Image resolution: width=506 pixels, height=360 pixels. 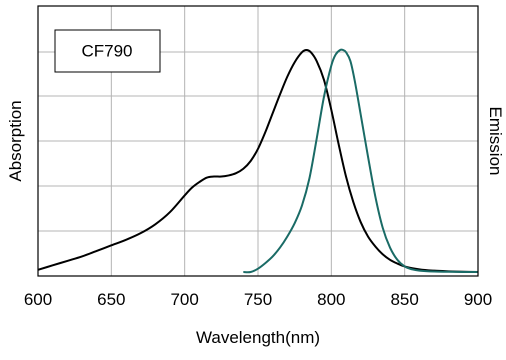 I want to click on x-tick-label: 650, so click(x=111, y=299).